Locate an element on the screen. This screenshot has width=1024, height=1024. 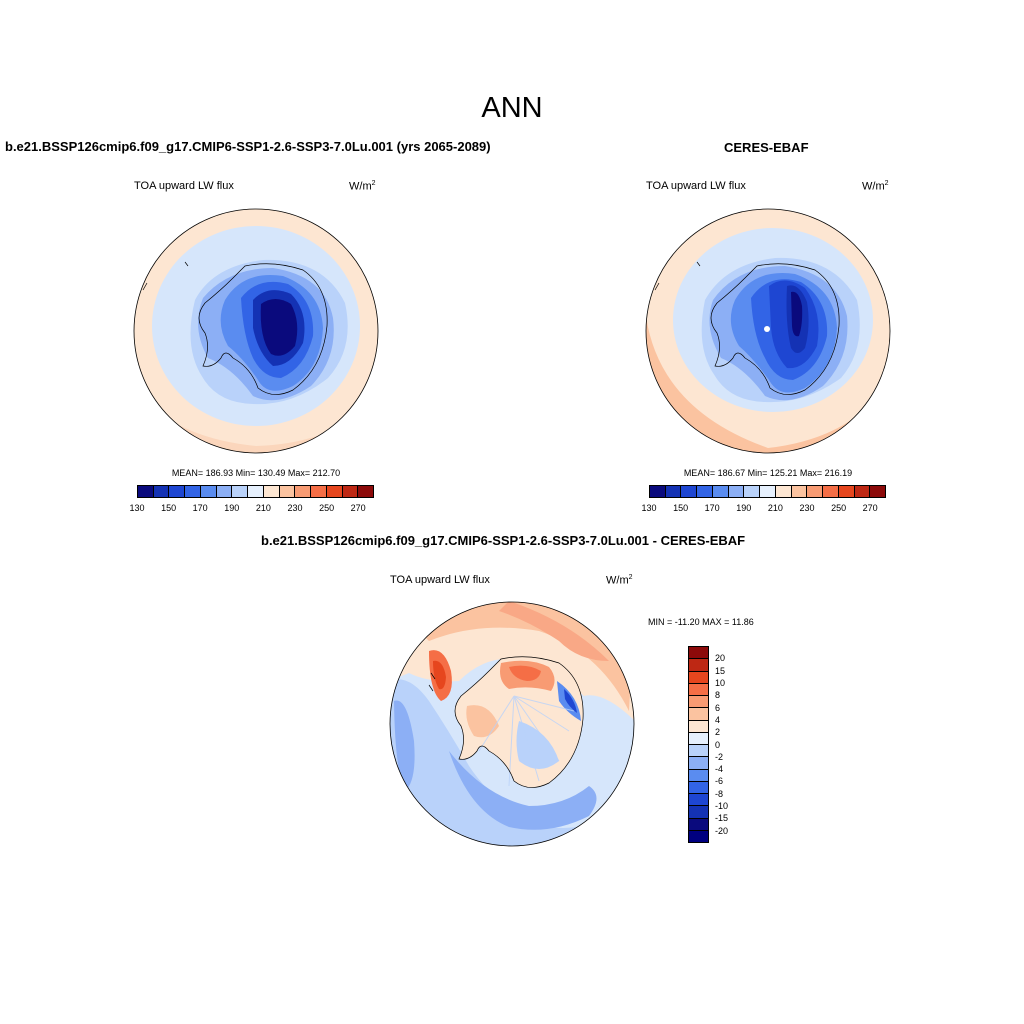
panel-title-obs: CERES-EBAF is located at coordinates (766, 147).